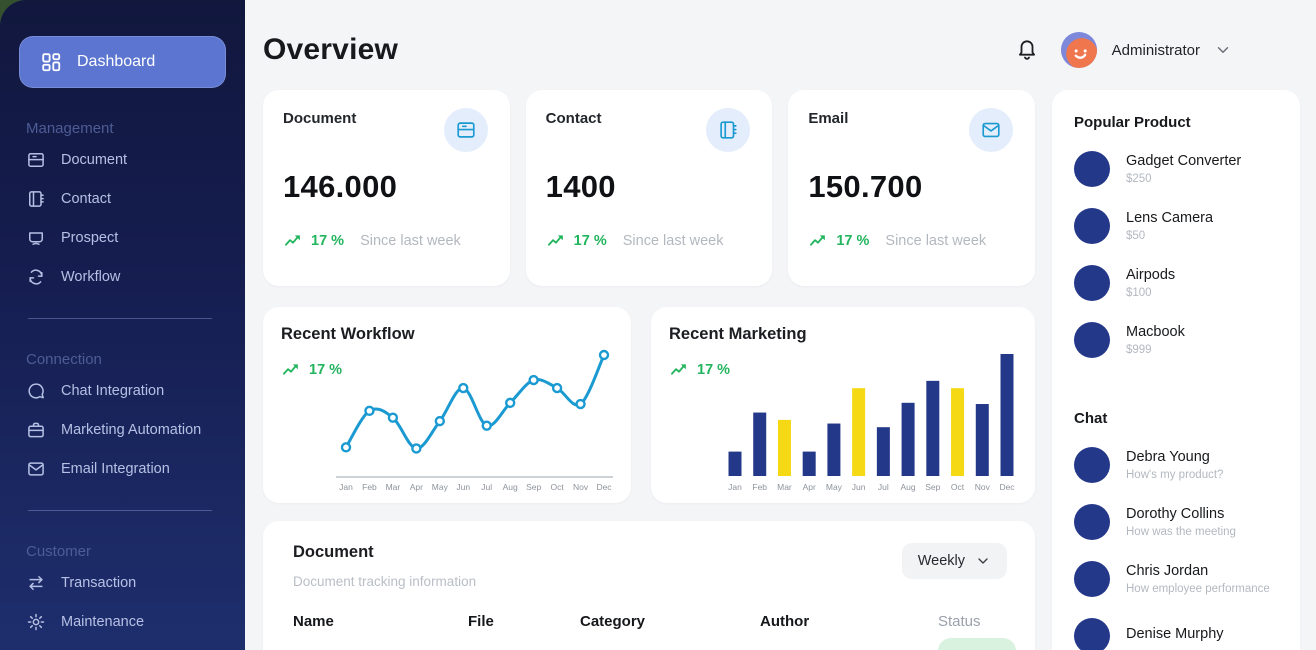 The width and height of the screenshot is (1316, 650). I want to click on prospect-icon, so click(36, 238).